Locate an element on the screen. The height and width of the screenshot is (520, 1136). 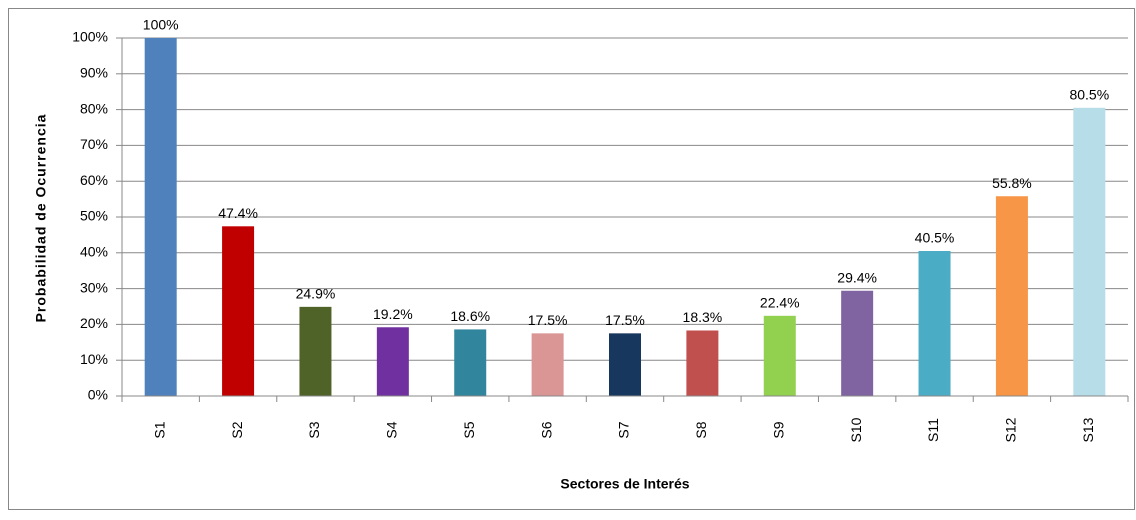
x-tick-label: S1 is located at coordinates (159, 429).